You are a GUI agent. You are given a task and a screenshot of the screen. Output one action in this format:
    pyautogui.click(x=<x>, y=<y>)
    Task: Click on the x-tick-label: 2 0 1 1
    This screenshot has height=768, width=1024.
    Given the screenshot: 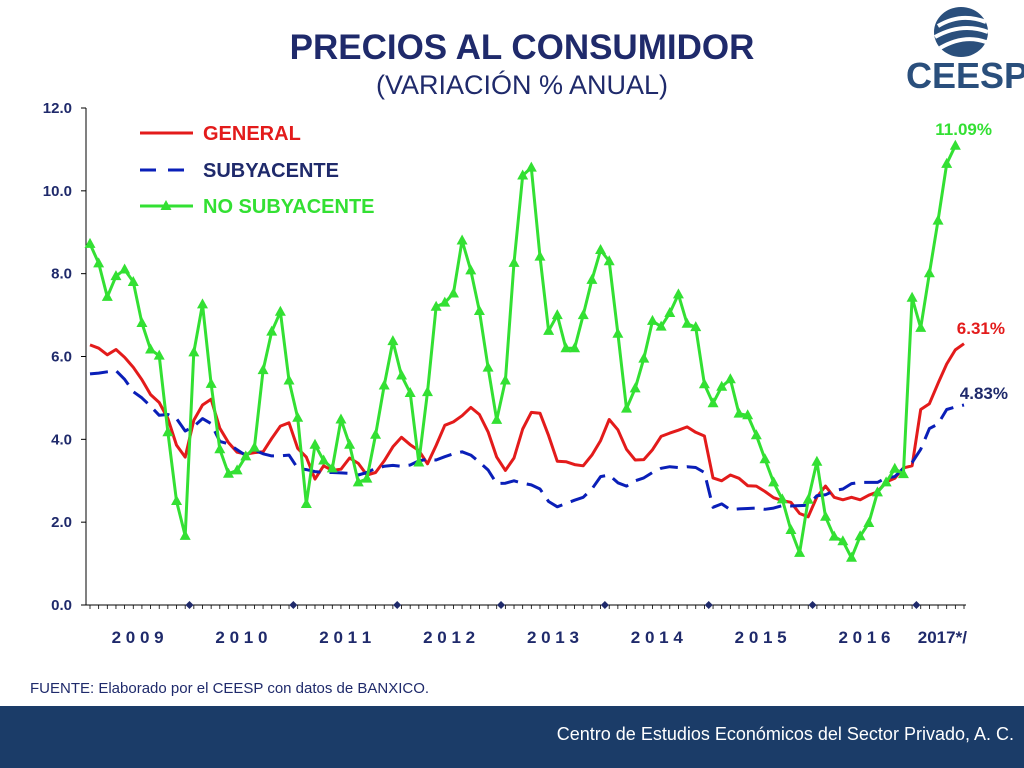 What is the action you would take?
    pyautogui.click(x=345, y=637)
    